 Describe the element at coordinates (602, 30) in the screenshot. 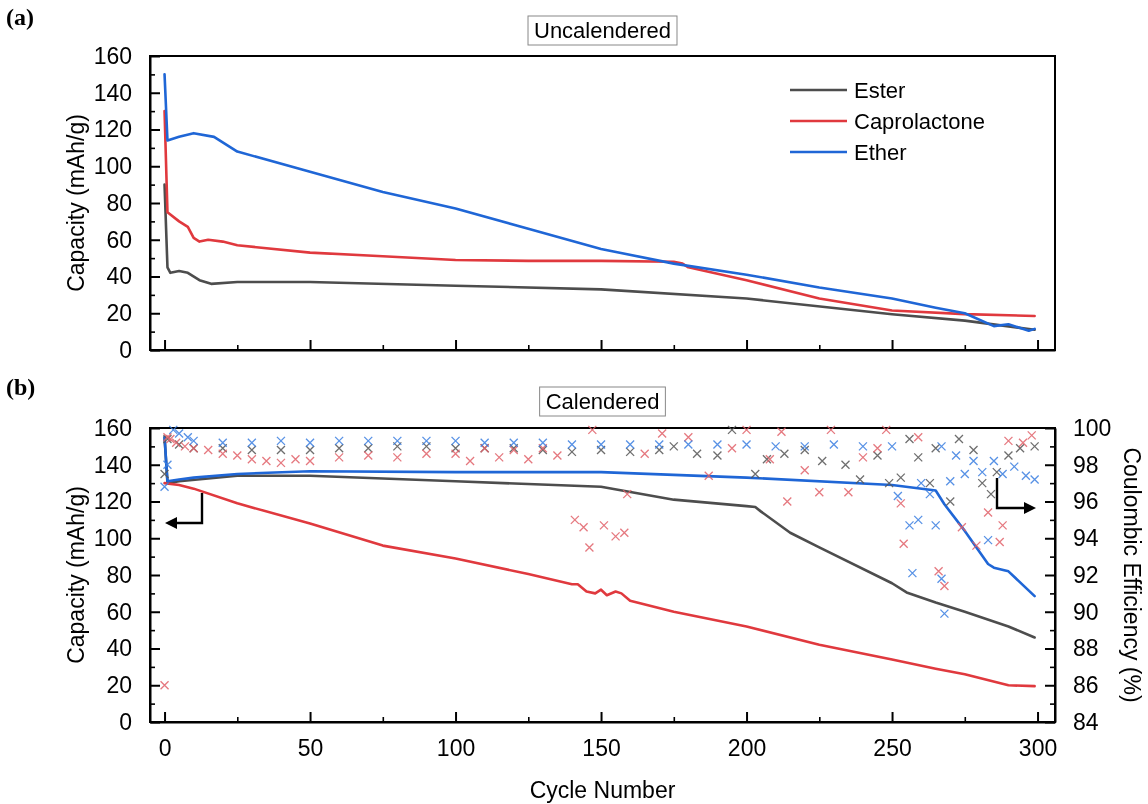

I see `chart-title: Uncalendered` at that location.